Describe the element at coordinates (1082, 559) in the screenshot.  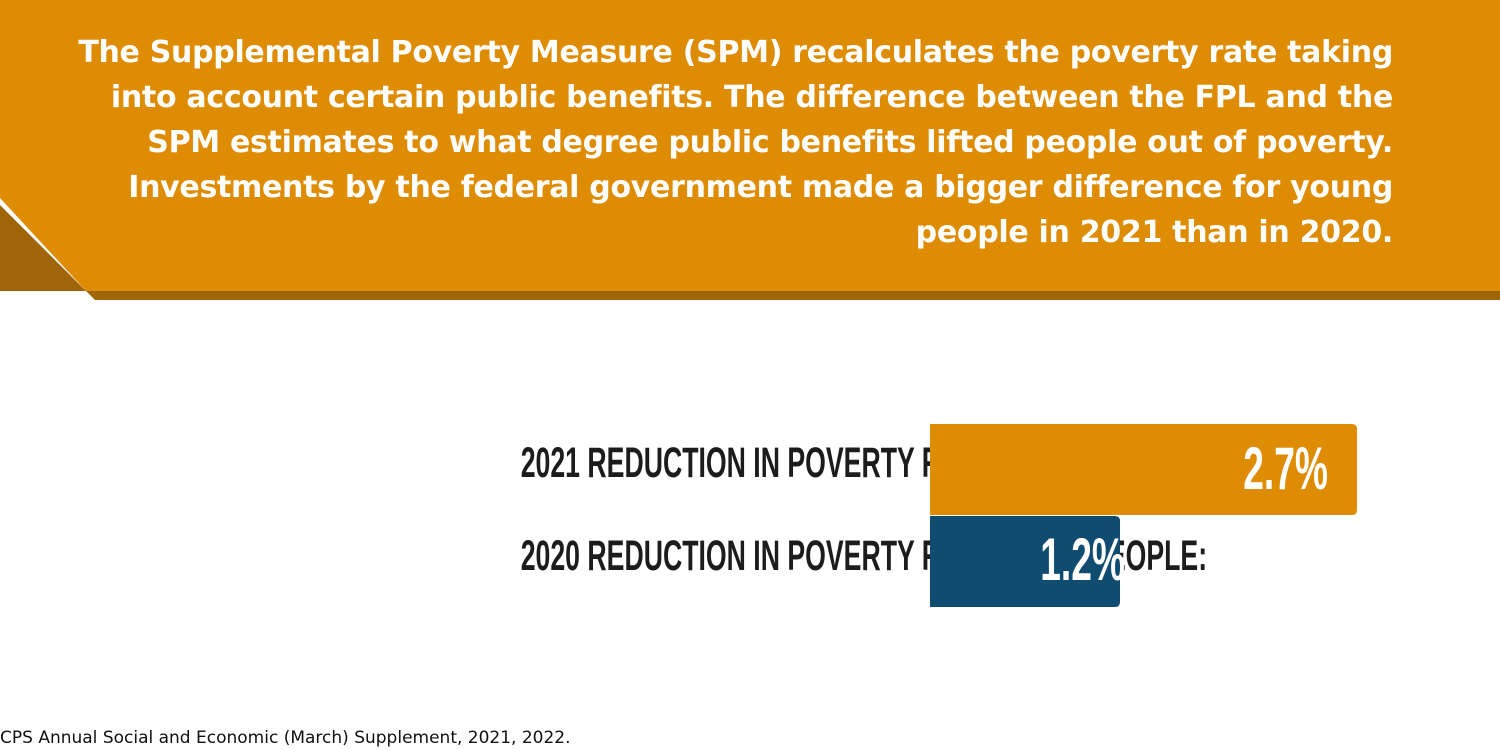
I see `value-label-2020: 1.2%` at that location.